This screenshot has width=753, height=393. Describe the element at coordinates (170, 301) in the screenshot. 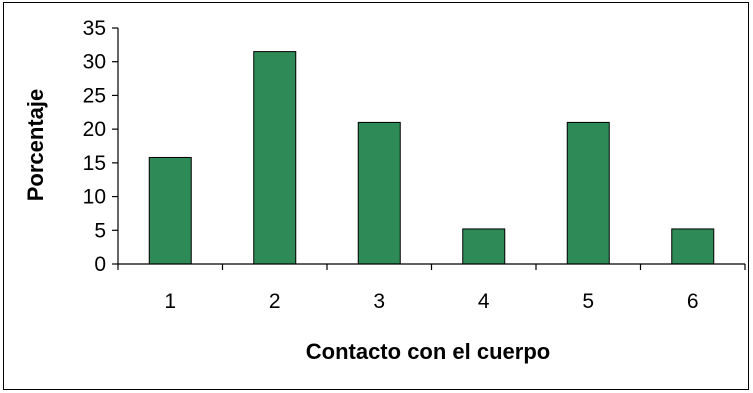

I see `x-tick-label: 1` at that location.